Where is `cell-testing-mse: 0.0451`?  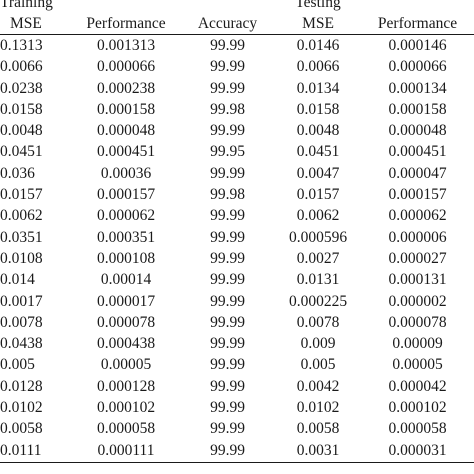
cell-testing-mse: 0.0451 is located at coordinates (318, 152).